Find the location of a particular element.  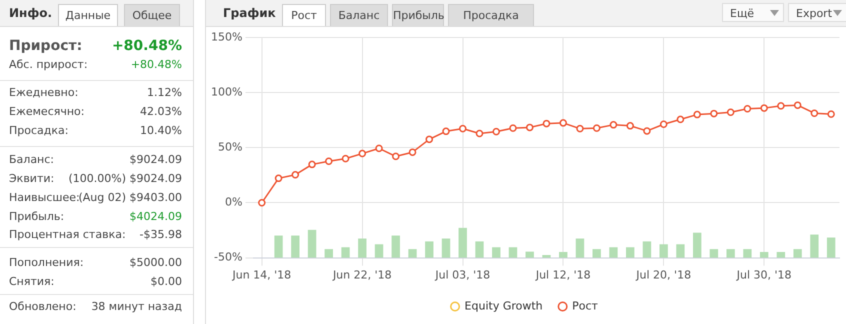

text: Абс. прирост: is located at coordinates (48, 64).